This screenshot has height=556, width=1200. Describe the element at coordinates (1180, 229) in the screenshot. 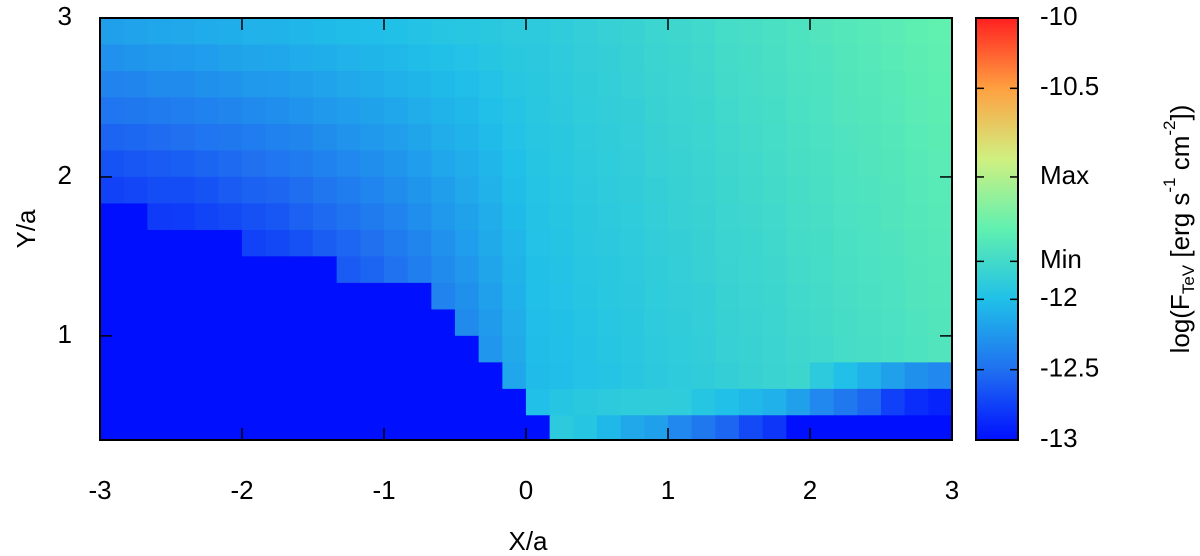

I see `colorbar-label-part: [erg s` at that location.